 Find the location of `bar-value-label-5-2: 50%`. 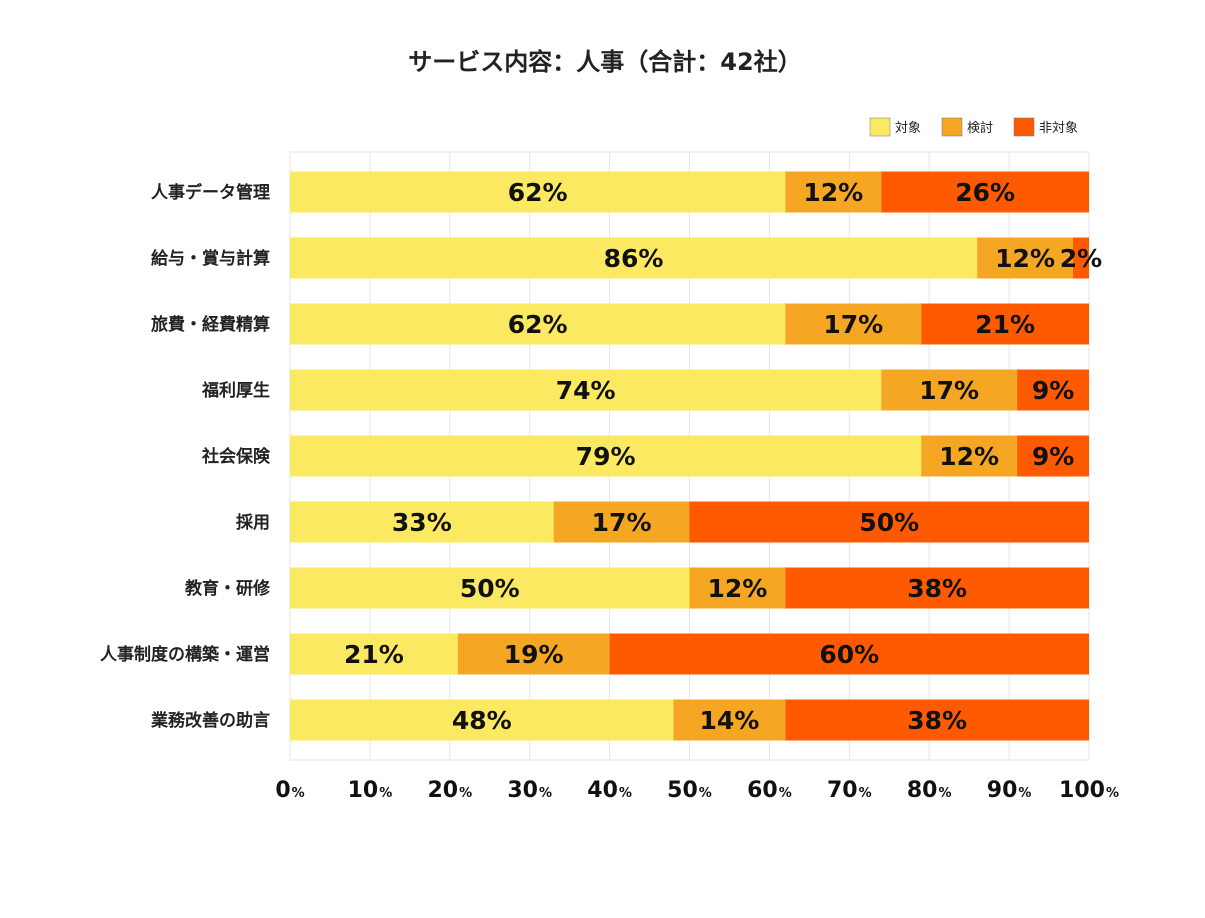

bar-value-label-5-2: 50% is located at coordinates (889, 522).